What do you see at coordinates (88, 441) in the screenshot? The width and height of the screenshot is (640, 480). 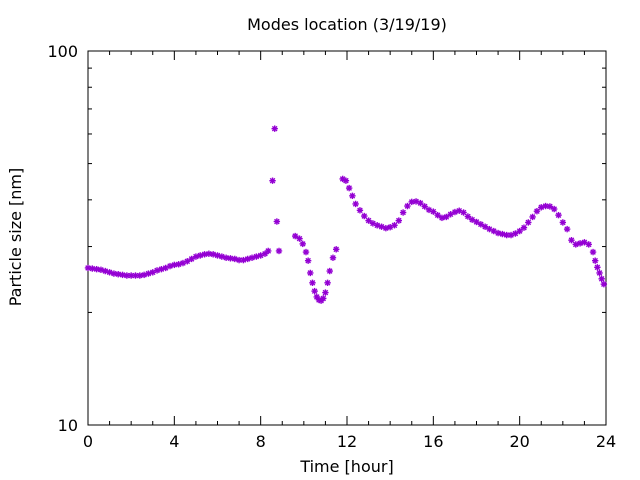 I see `x-tick-label: 0` at bounding box center [88, 441].